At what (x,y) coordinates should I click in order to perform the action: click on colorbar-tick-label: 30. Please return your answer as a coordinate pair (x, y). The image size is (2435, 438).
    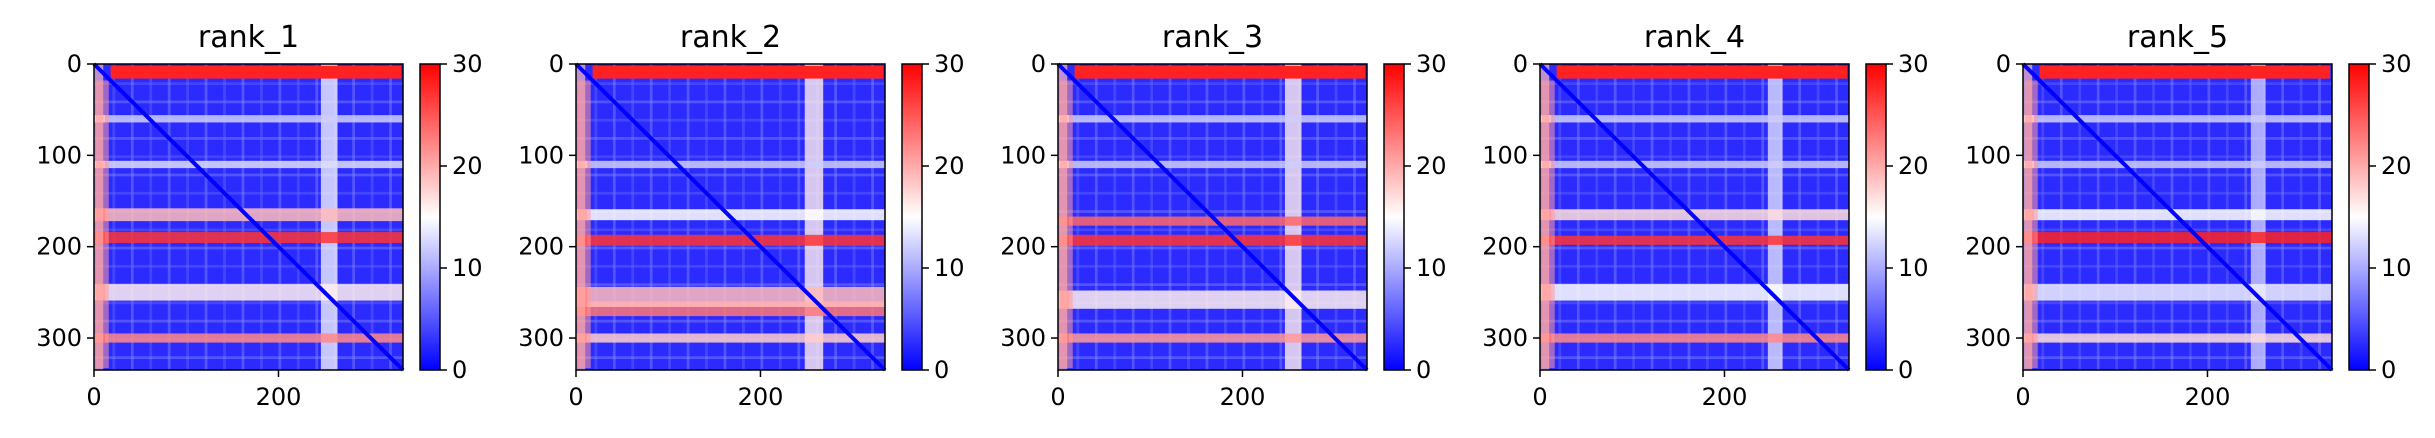
    Looking at the image, I should click on (949, 64).